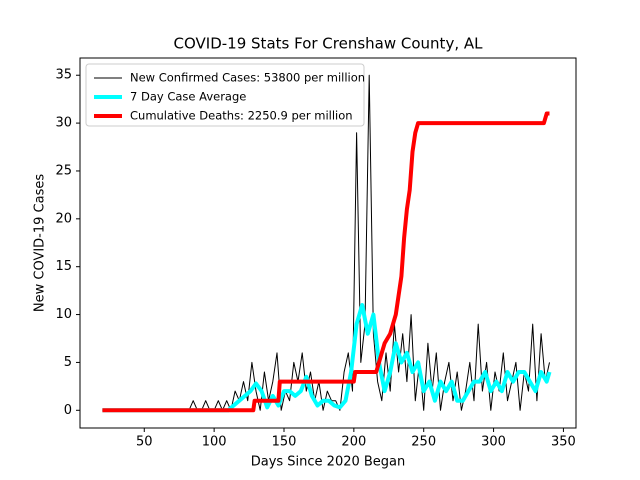 The image size is (640, 480). What do you see at coordinates (63, 218) in the screenshot?
I see `y-tick-label: 20` at bounding box center [63, 218].